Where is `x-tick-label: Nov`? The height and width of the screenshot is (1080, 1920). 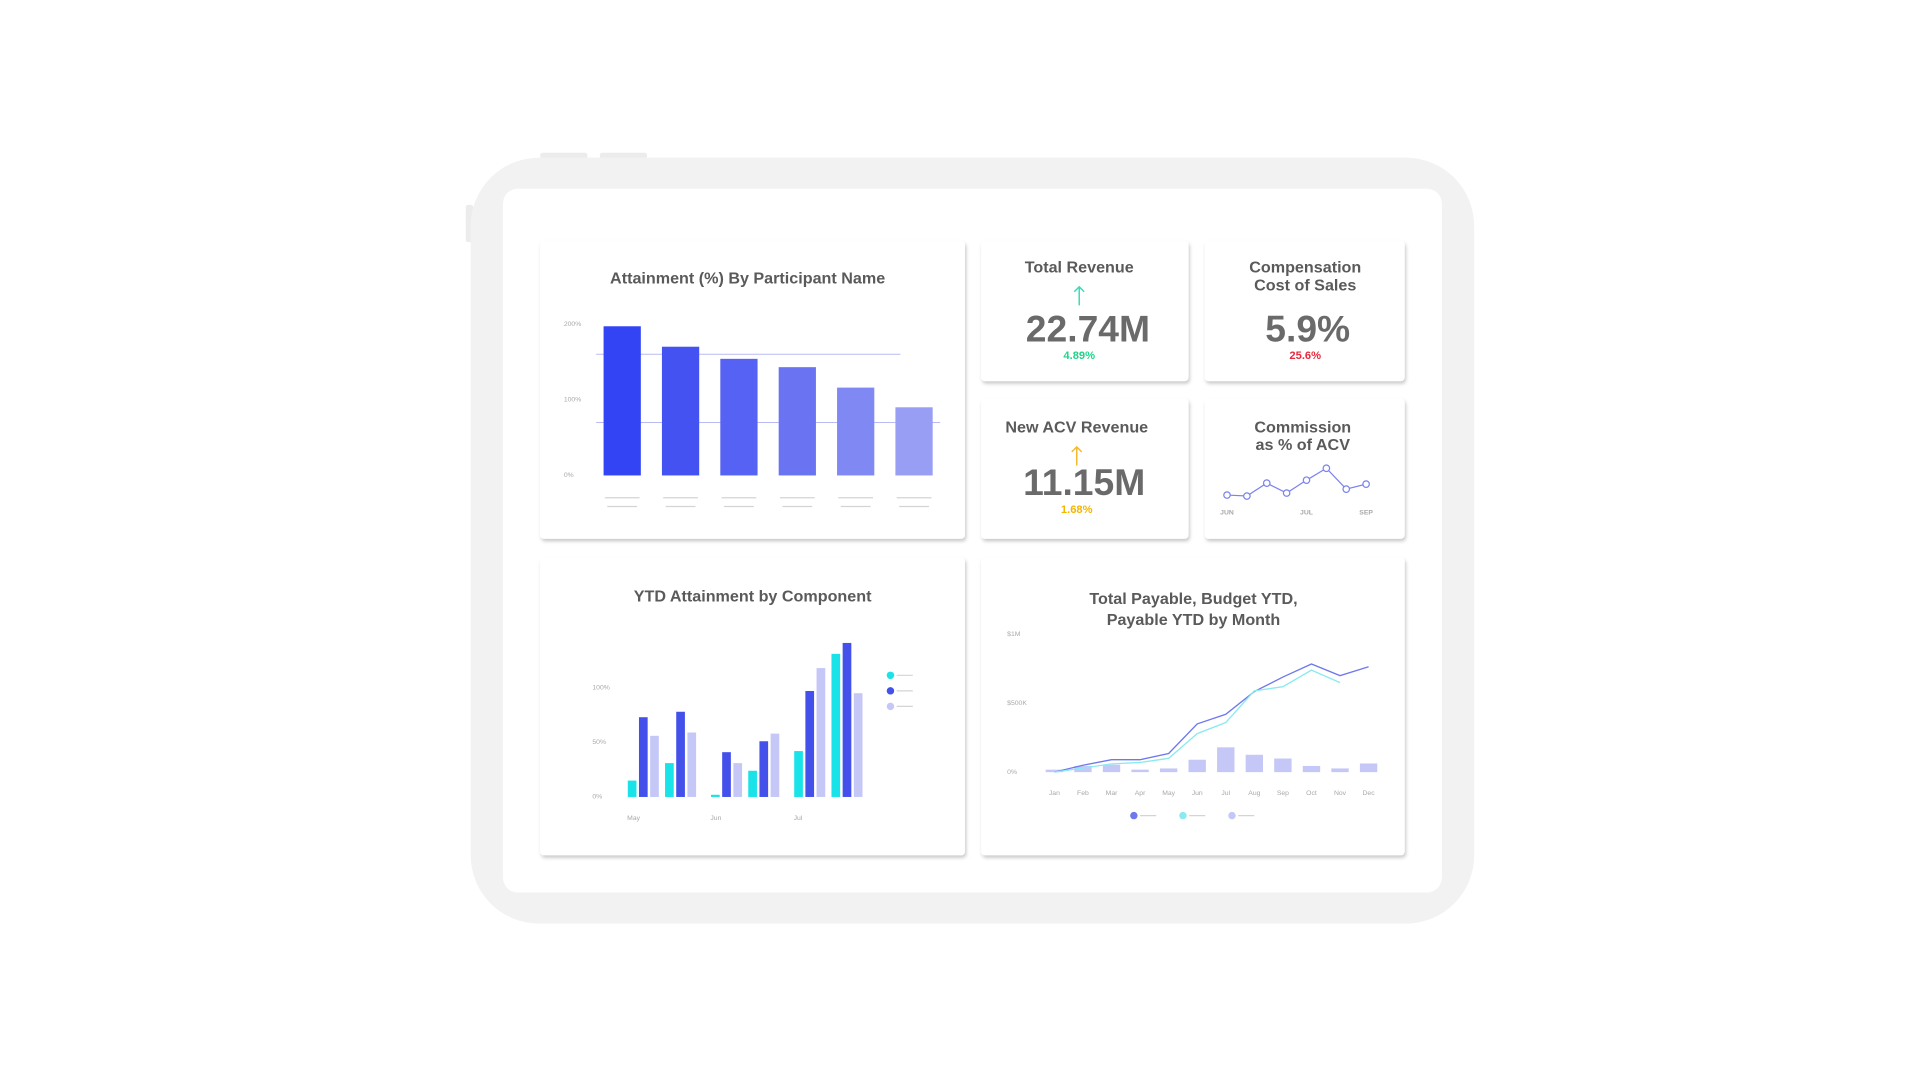
x-tick-label: Nov is located at coordinates (1340, 793).